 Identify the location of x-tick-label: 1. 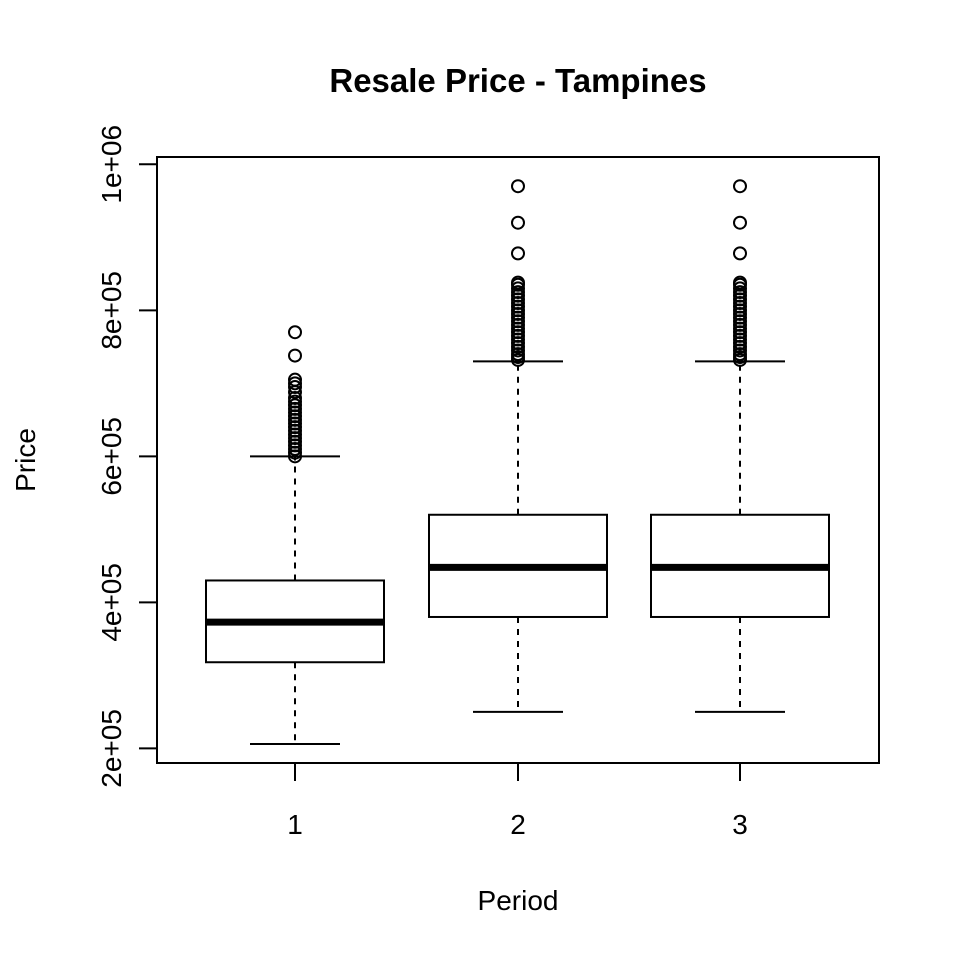
(295, 824).